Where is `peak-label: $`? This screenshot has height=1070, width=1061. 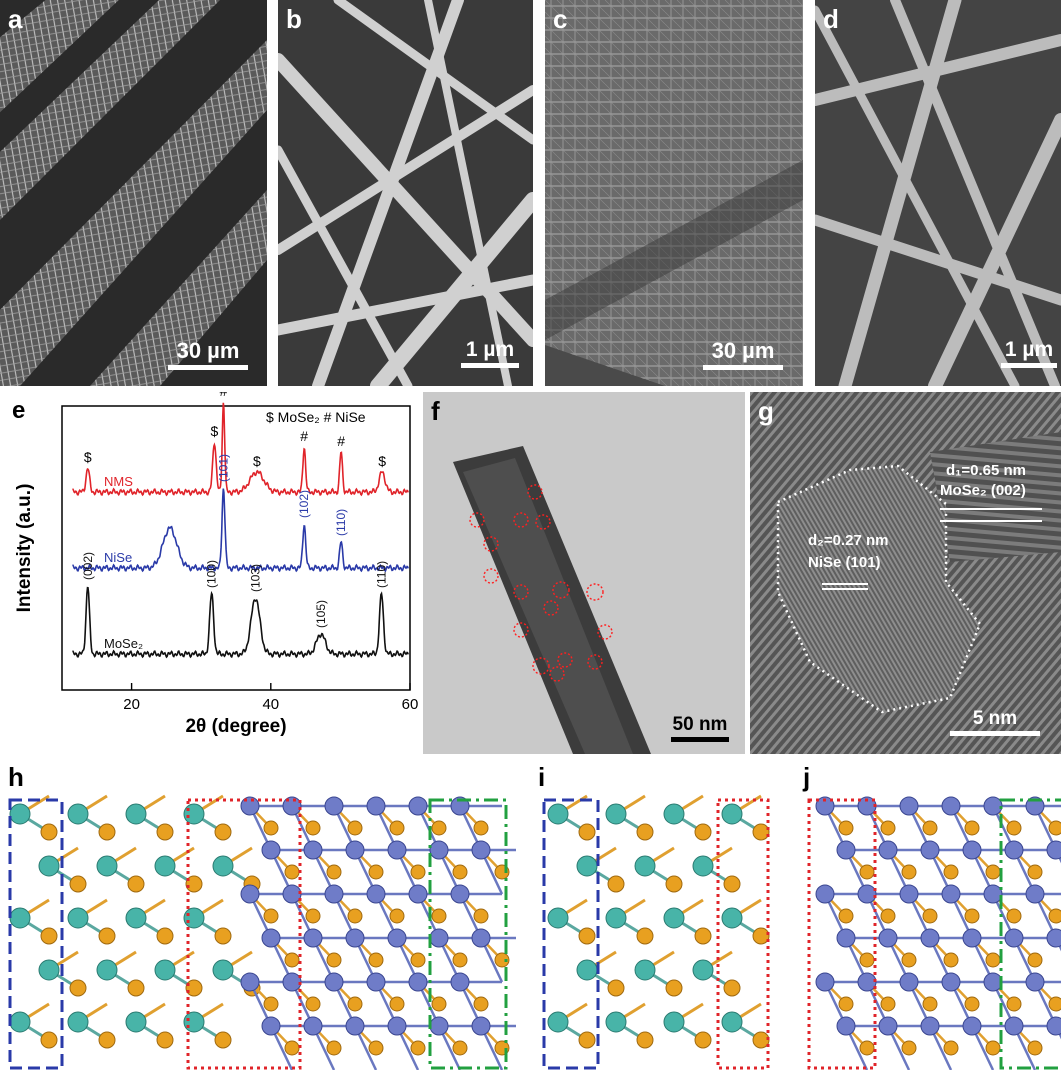 peak-label: $ is located at coordinates (382, 461).